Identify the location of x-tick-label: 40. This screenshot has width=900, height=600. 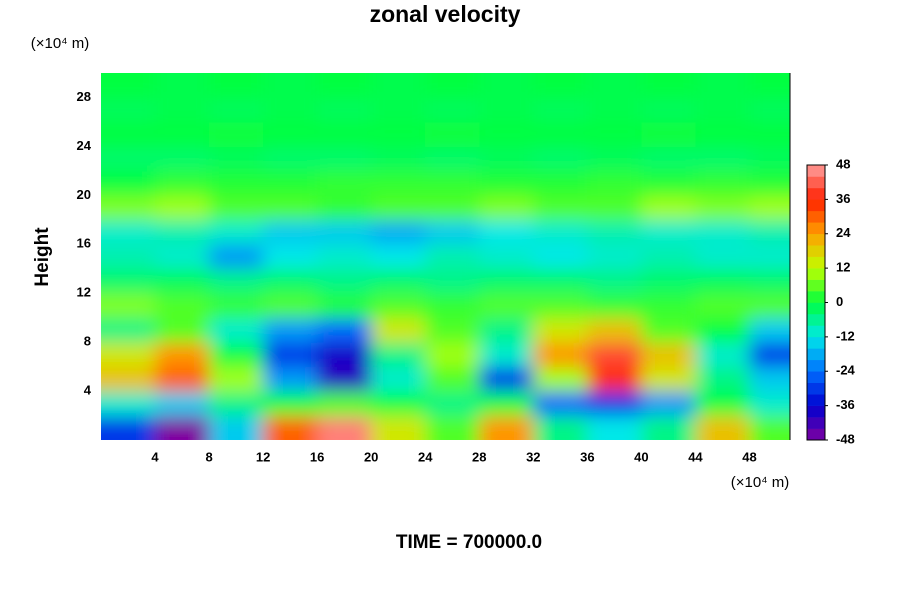
(641, 456).